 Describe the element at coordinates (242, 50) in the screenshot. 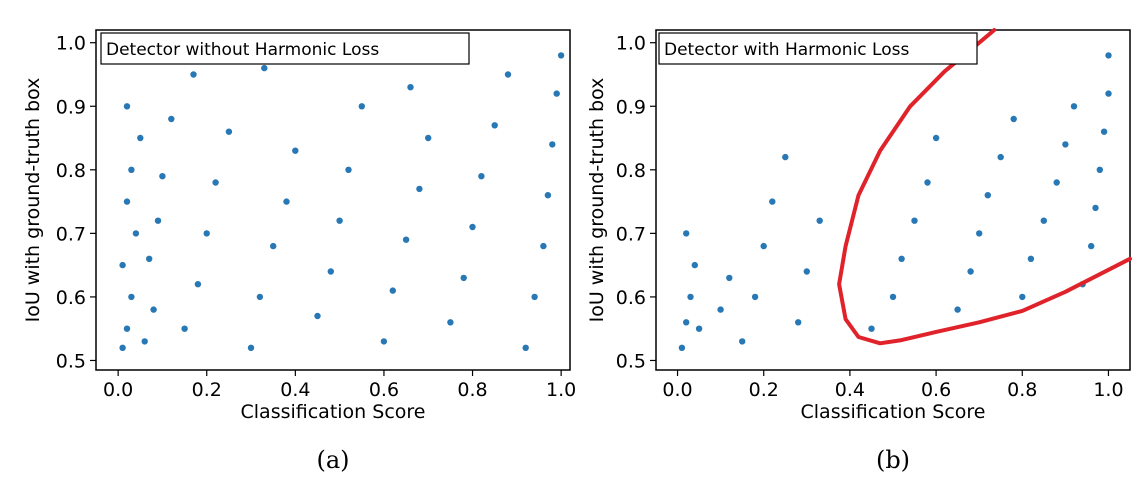

I see `annotation-text-a: Detector without Harmonic Loss` at that location.